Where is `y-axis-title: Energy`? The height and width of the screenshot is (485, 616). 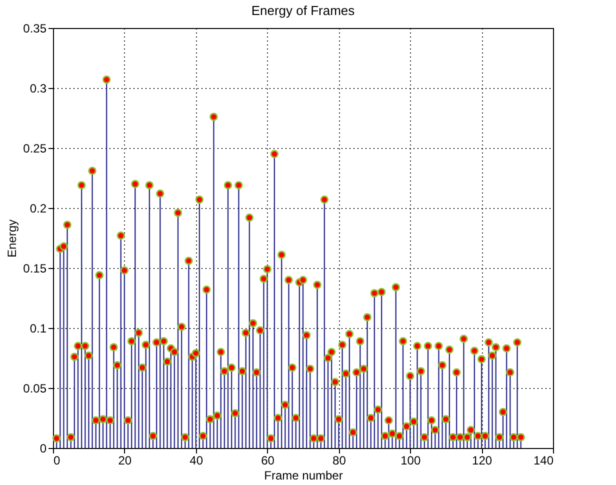 y-axis-title: Energy is located at coordinates (12, 238).